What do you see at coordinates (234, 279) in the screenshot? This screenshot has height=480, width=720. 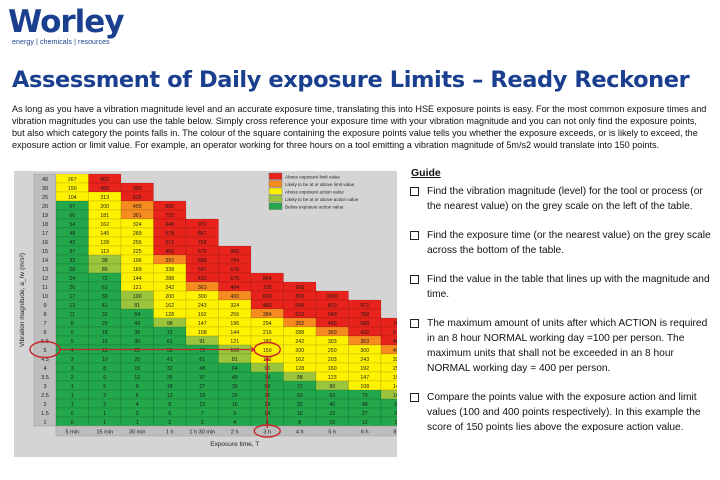 I see `points-value: 576` at bounding box center [234, 279].